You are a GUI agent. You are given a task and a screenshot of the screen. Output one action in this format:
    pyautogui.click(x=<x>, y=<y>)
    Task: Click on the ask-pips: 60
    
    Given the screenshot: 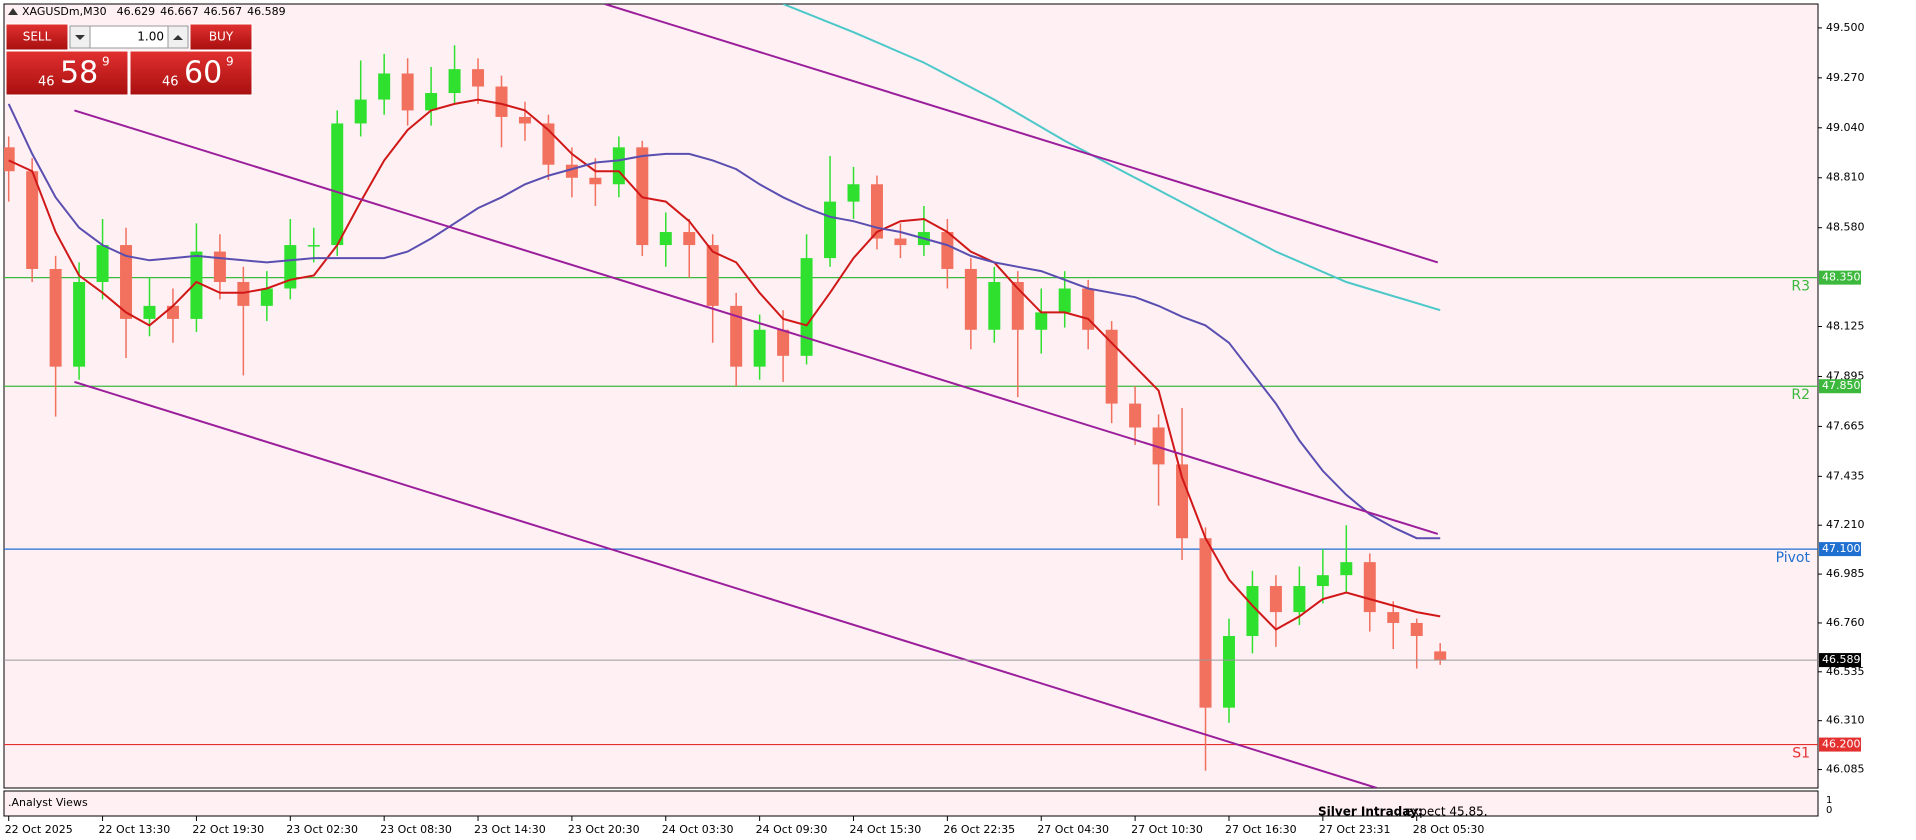 What is the action you would take?
    pyautogui.click(x=203, y=73)
    